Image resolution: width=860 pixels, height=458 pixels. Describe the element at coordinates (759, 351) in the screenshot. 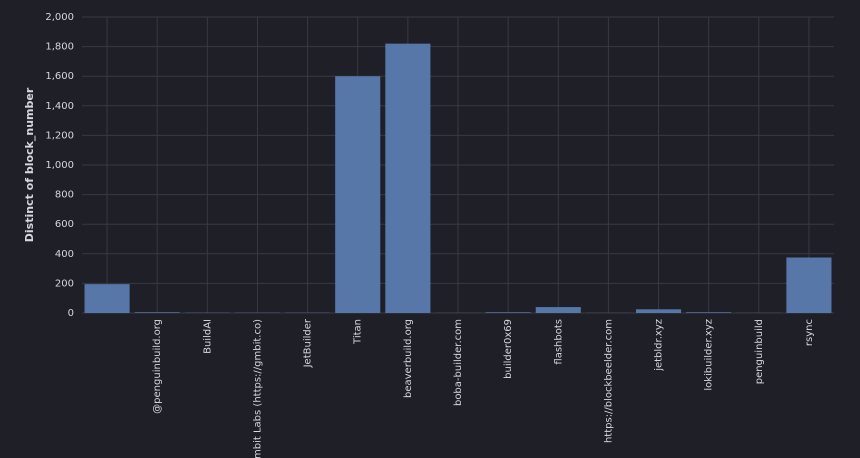

I see `x-tick-label: penguinbuild` at that location.